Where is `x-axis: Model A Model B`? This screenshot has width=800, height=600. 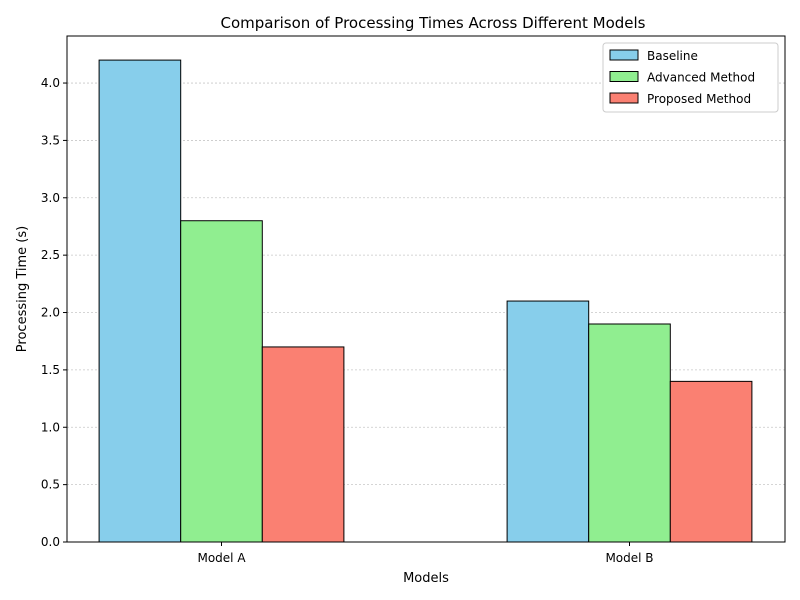 x-axis: Model A Model B is located at coordinates (425, 553).